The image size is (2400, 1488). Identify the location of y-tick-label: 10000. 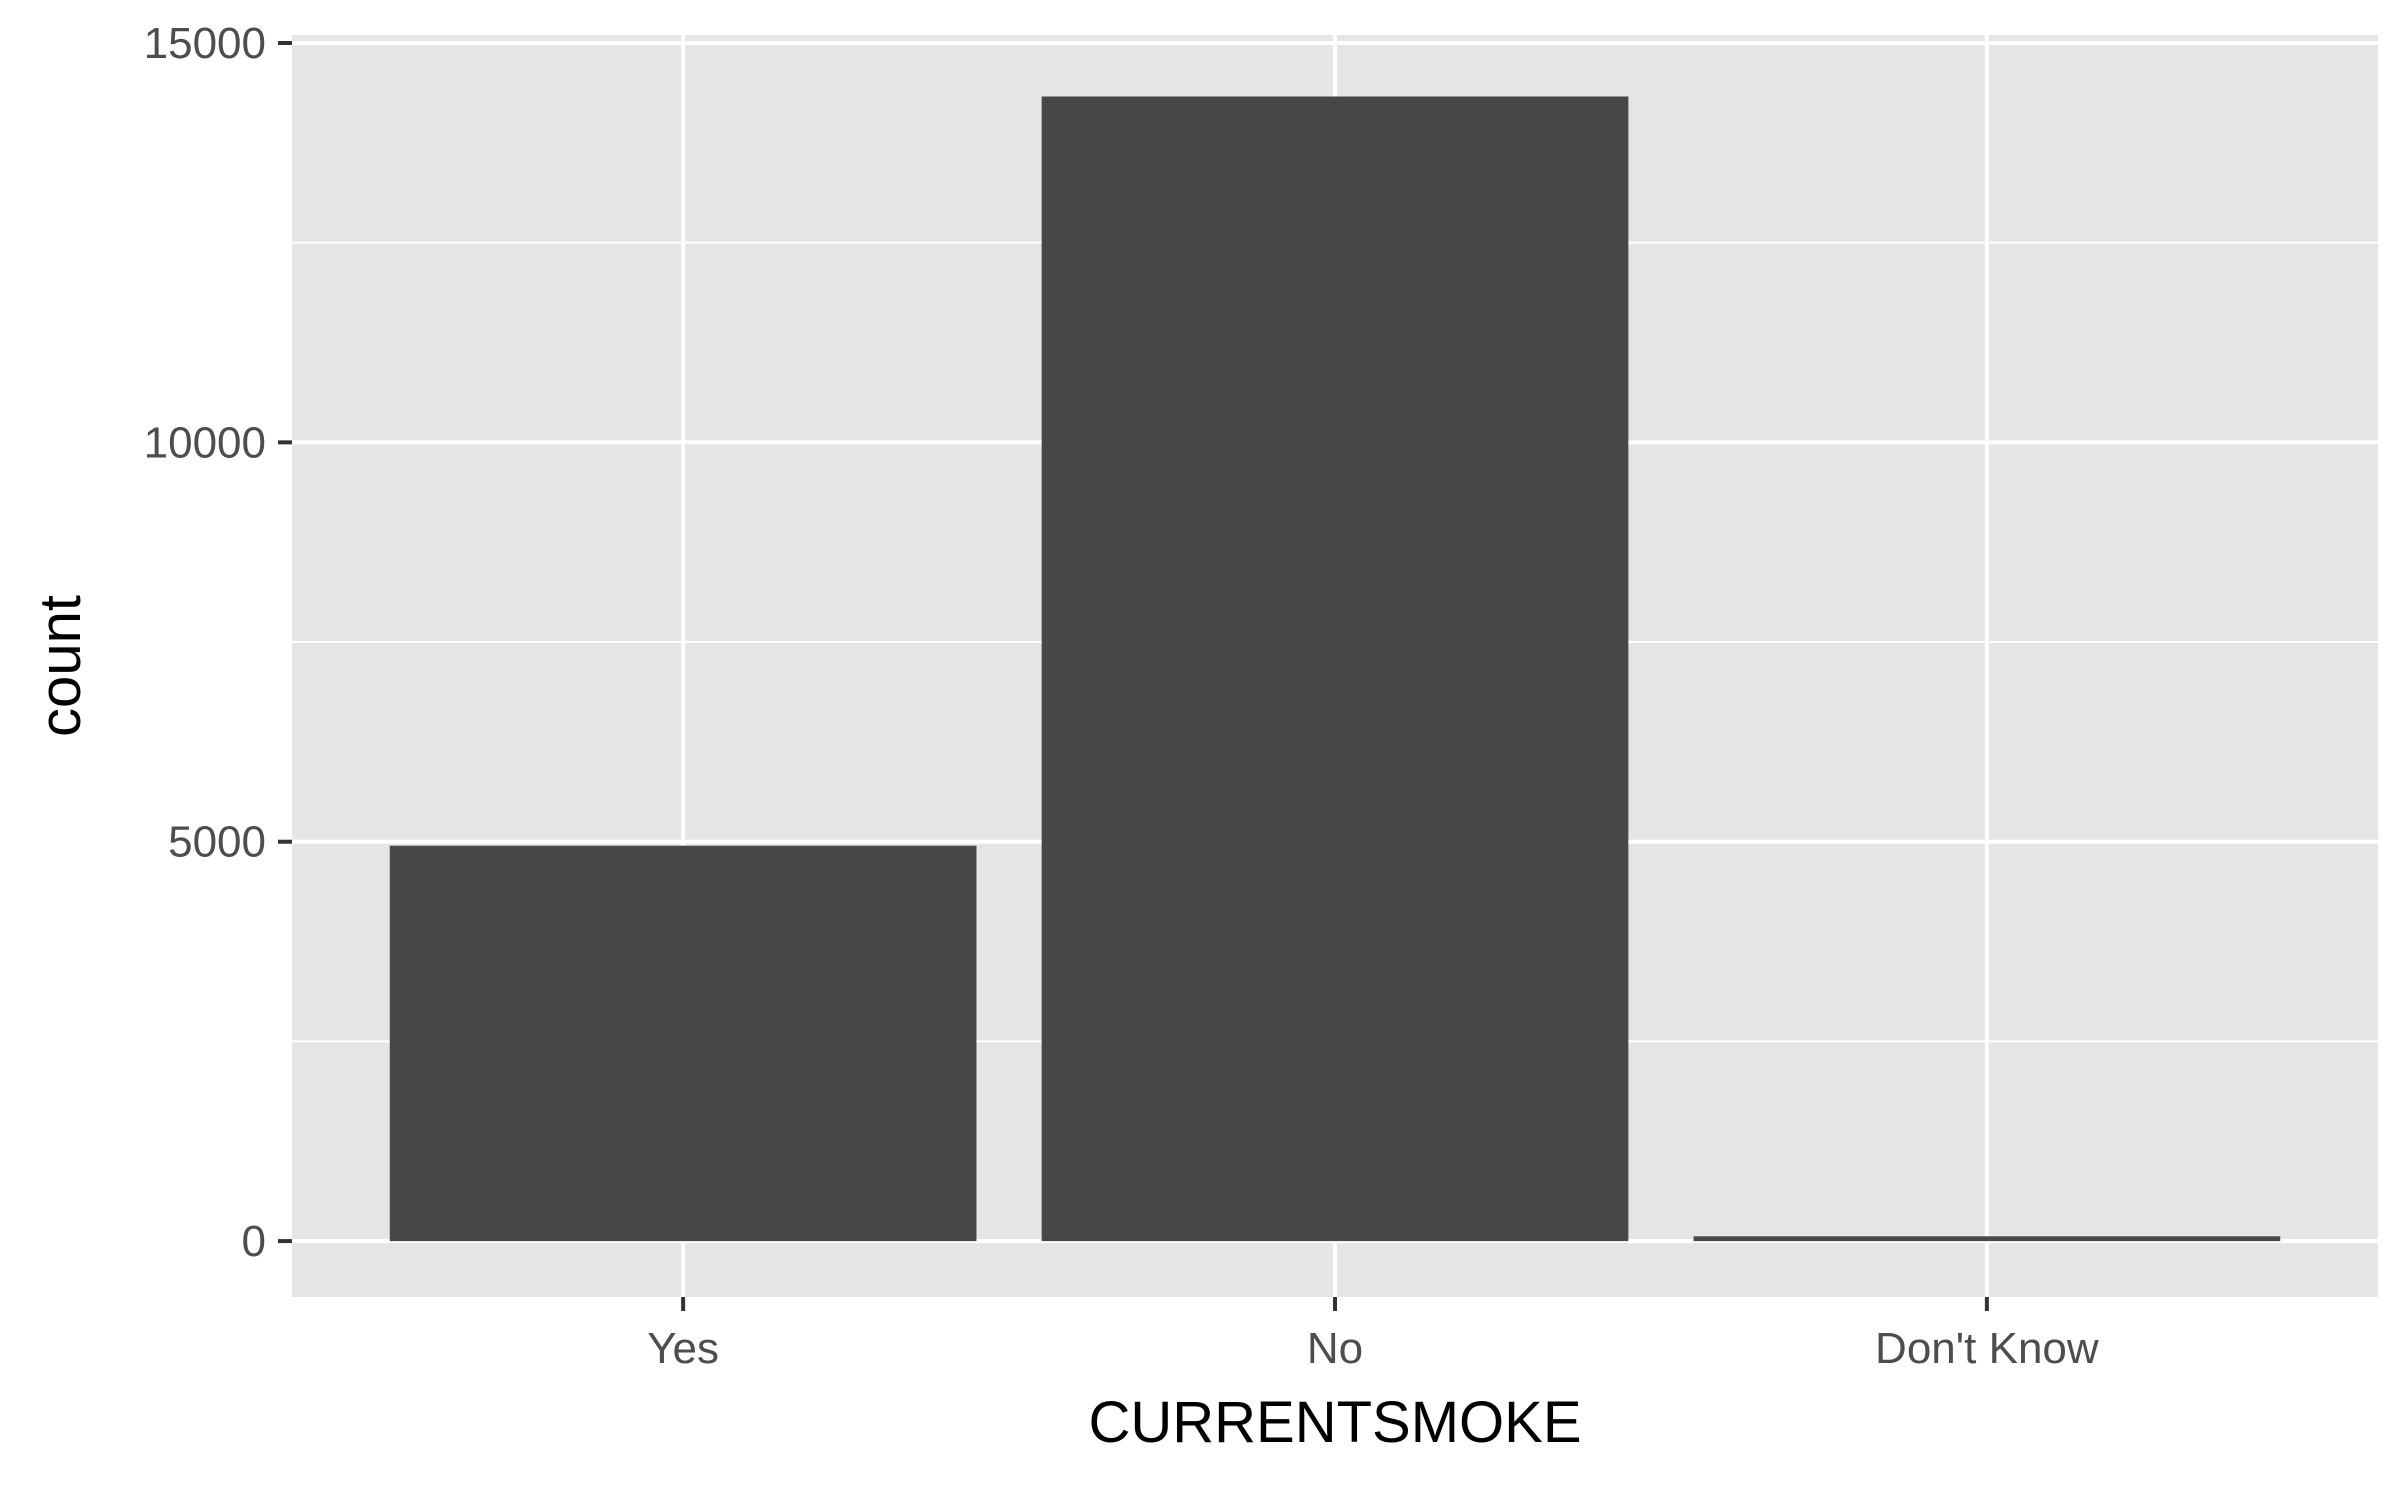
(205, 442).